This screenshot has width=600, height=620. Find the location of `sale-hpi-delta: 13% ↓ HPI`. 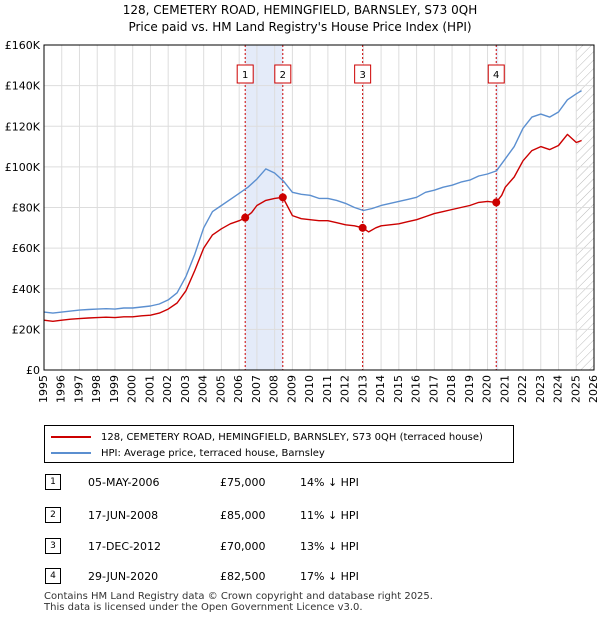

sale-hpi-delta: 13% ↓ HPI is located at coordinates (329, 546).